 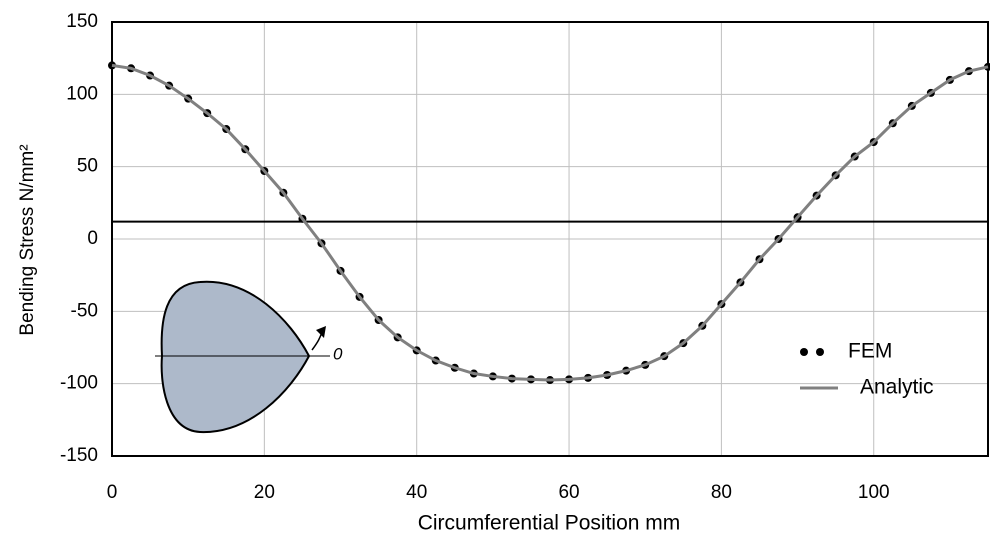 I want to click on y-tick-label: 100, so click(x=82, y=93).